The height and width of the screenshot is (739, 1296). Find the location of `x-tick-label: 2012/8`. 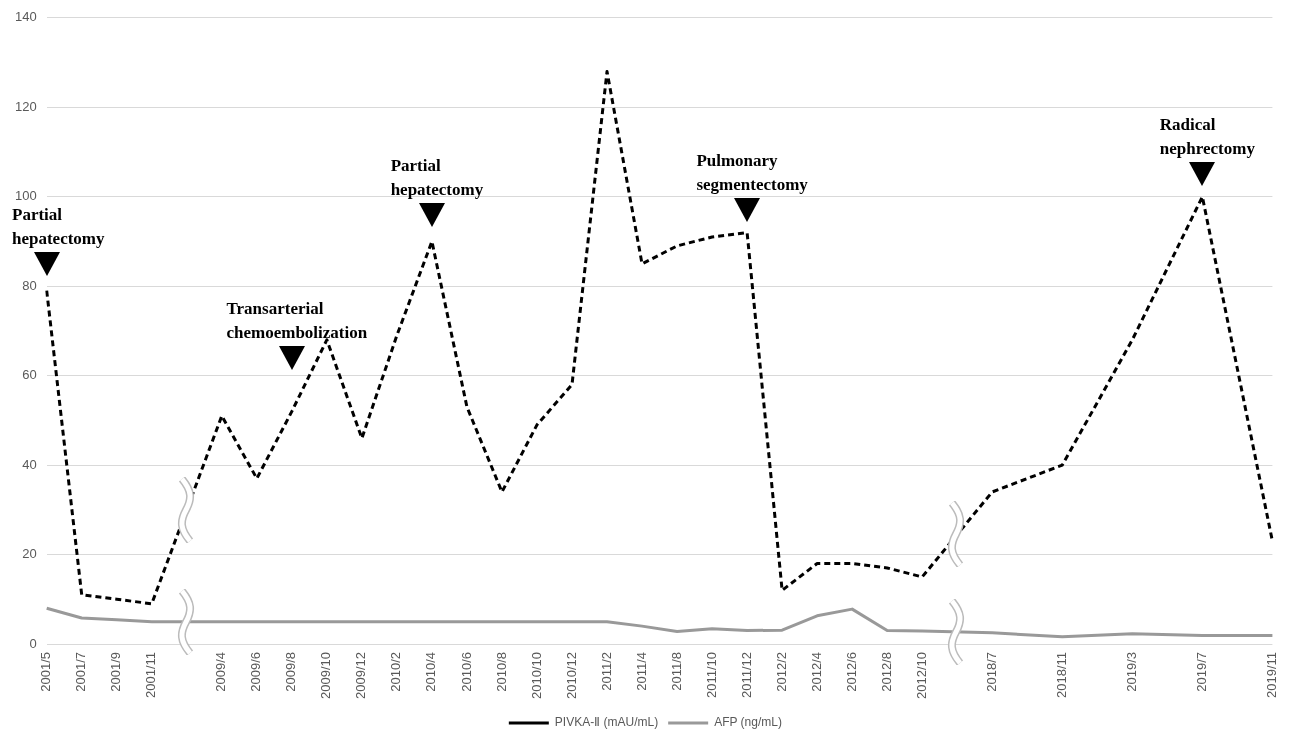

x-tick-label: 2012/8 is located at coordinates (886, 672).